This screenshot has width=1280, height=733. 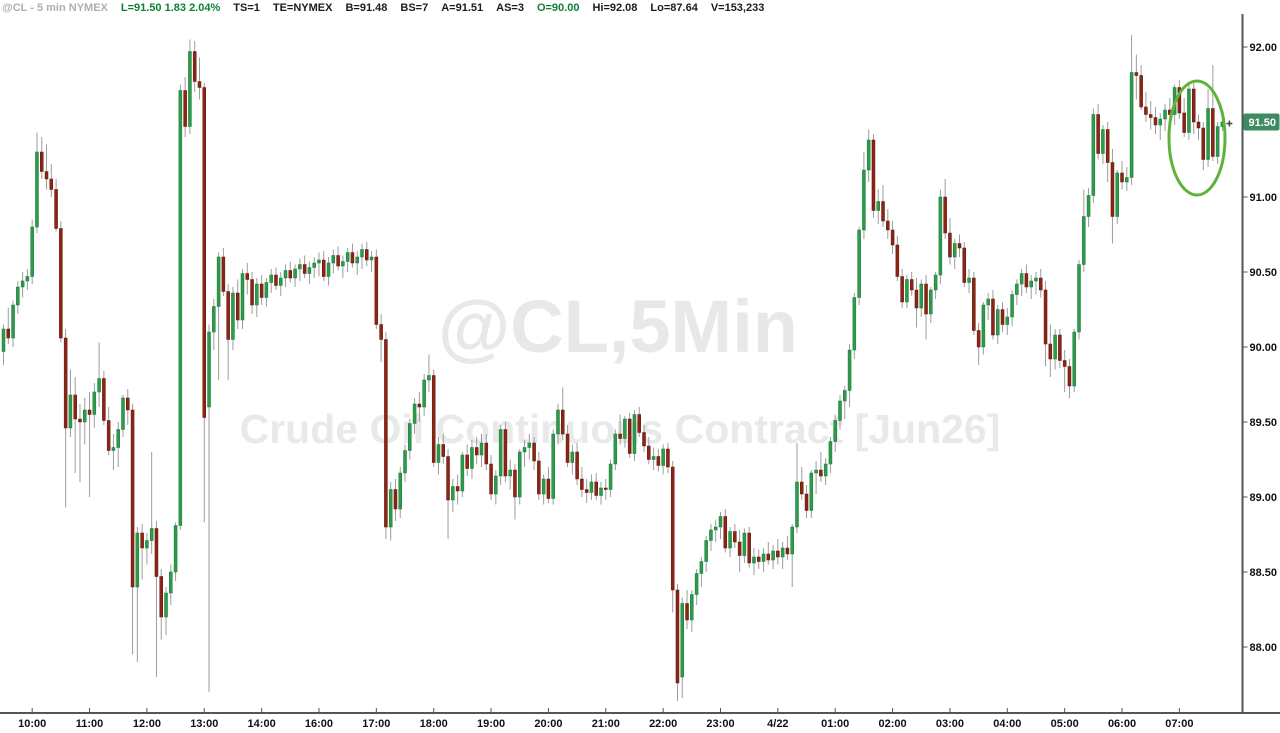 I want to click on current-bar-marker, so click(x=1229, y=123).